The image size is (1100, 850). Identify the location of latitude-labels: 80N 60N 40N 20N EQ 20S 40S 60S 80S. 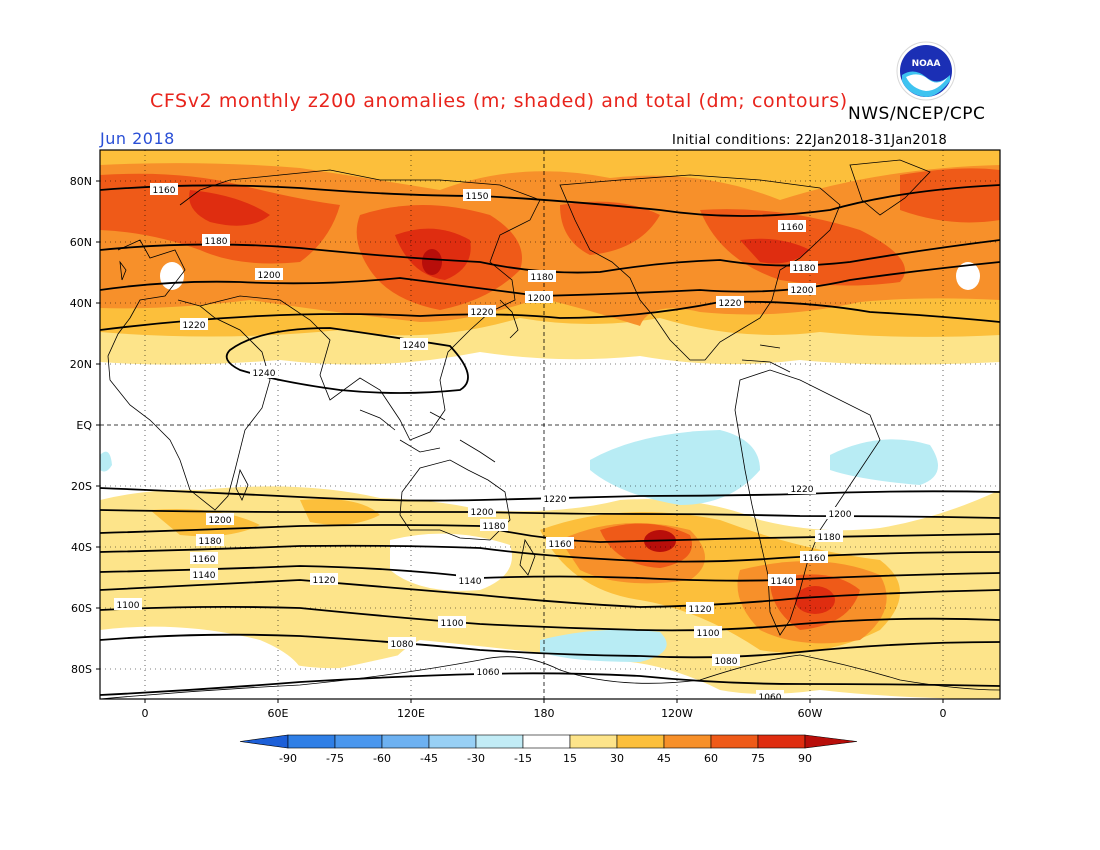
(81, 425).